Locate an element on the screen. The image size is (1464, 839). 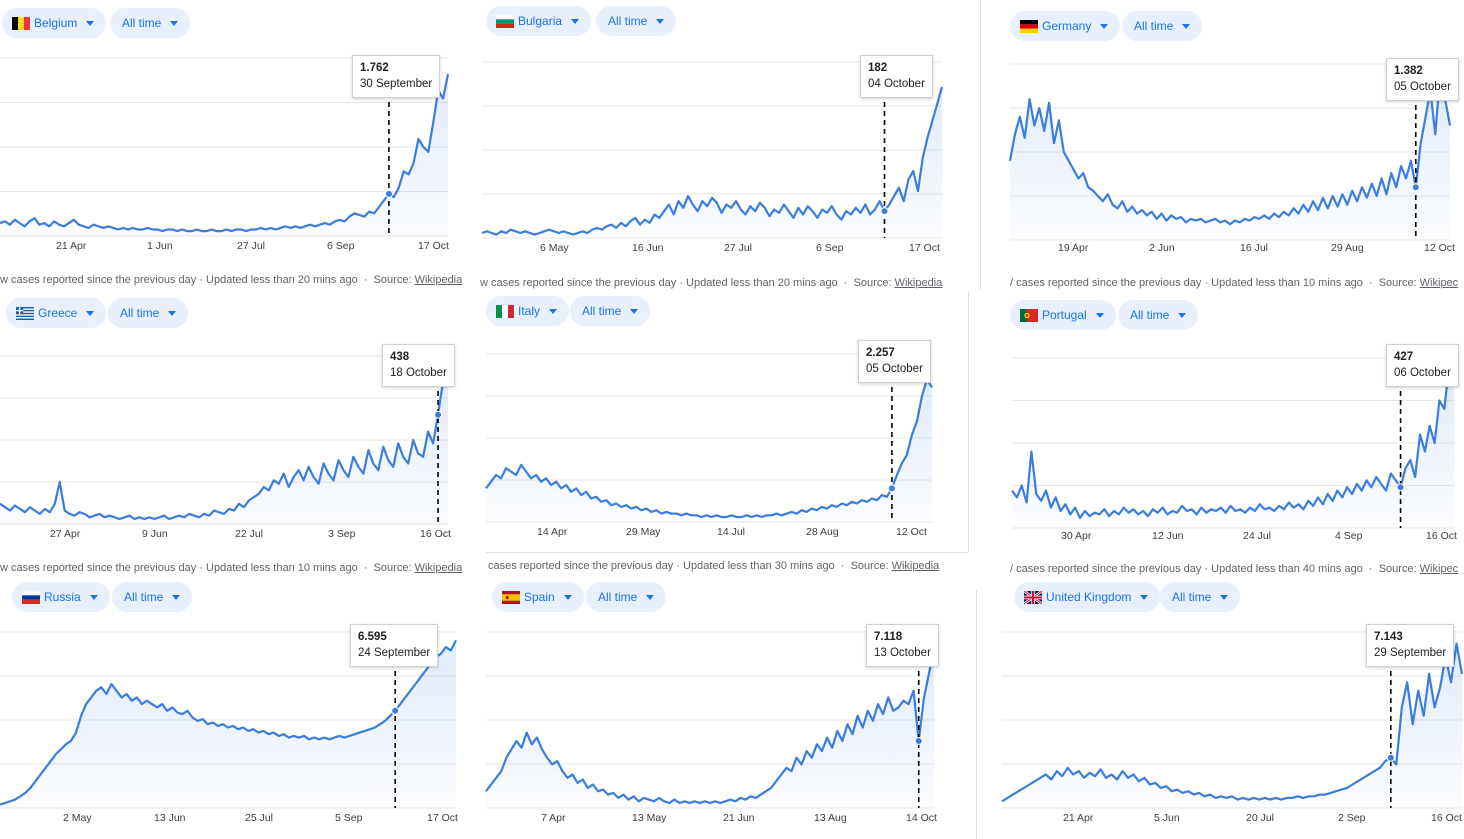
time-range-select-belgium: All time is located at coordinates (150, 23).